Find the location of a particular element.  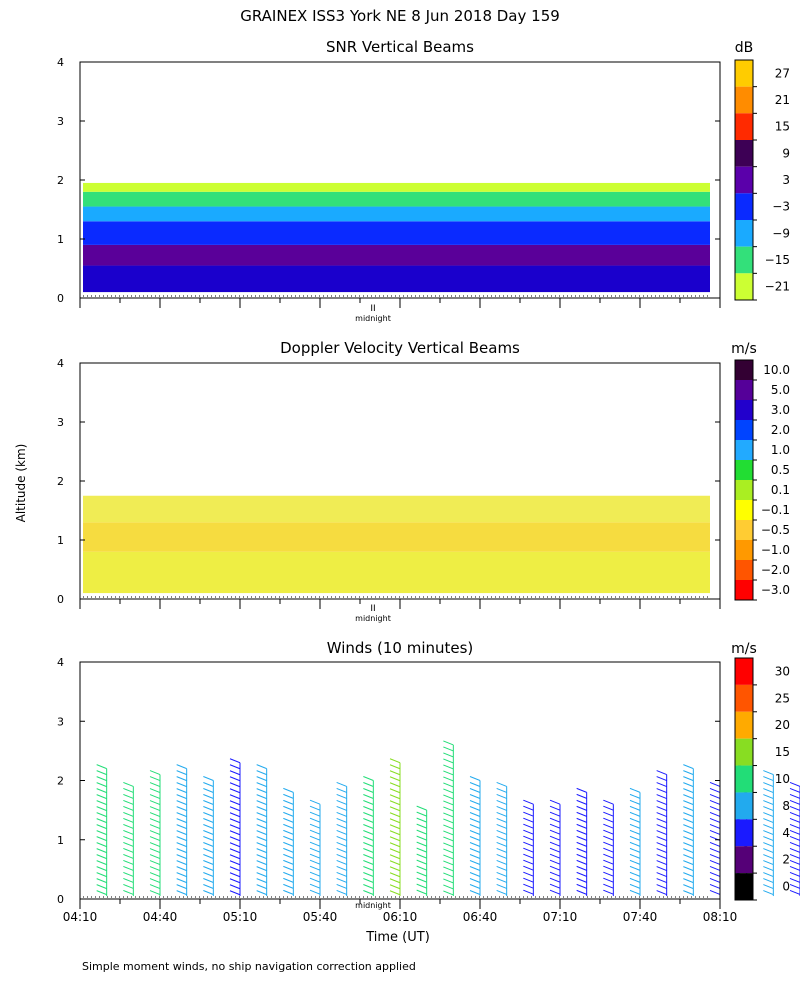

snr-x-ticks is located at coordinates (400, 301).